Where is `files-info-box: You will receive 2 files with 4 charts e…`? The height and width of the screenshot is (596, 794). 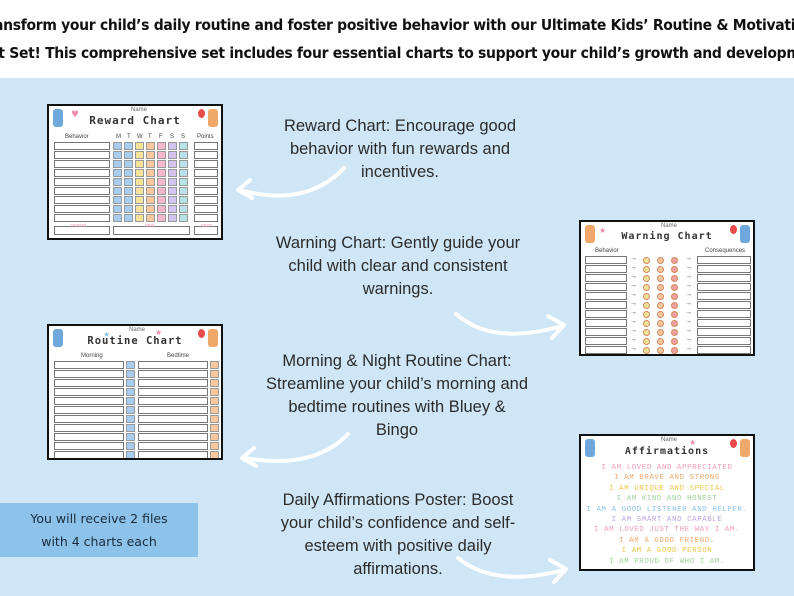 files-info-box: You will receive 2 files with 4 charts e… is located at coordinates (99, 530).